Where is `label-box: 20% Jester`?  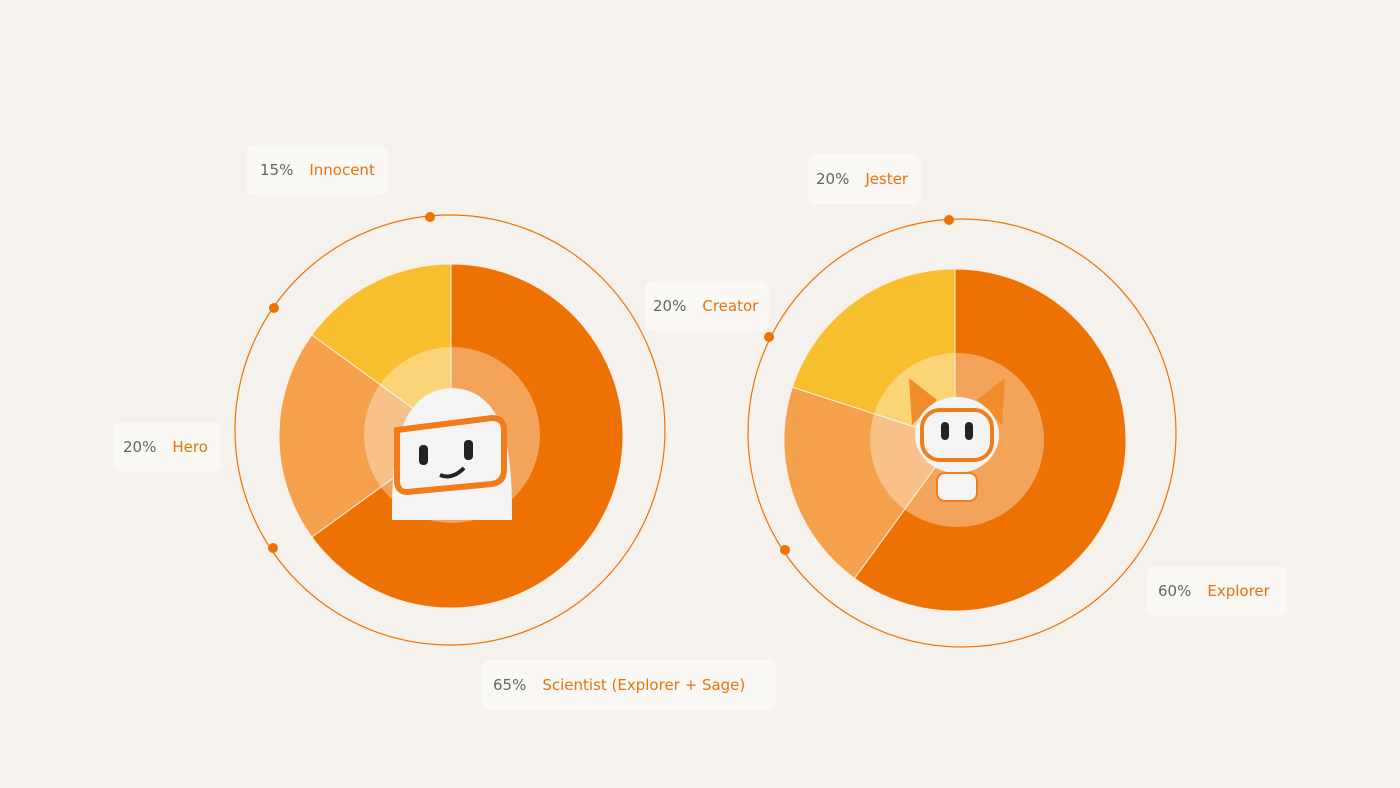 label-box: 20% Jester is located at coordinates (864, 179).